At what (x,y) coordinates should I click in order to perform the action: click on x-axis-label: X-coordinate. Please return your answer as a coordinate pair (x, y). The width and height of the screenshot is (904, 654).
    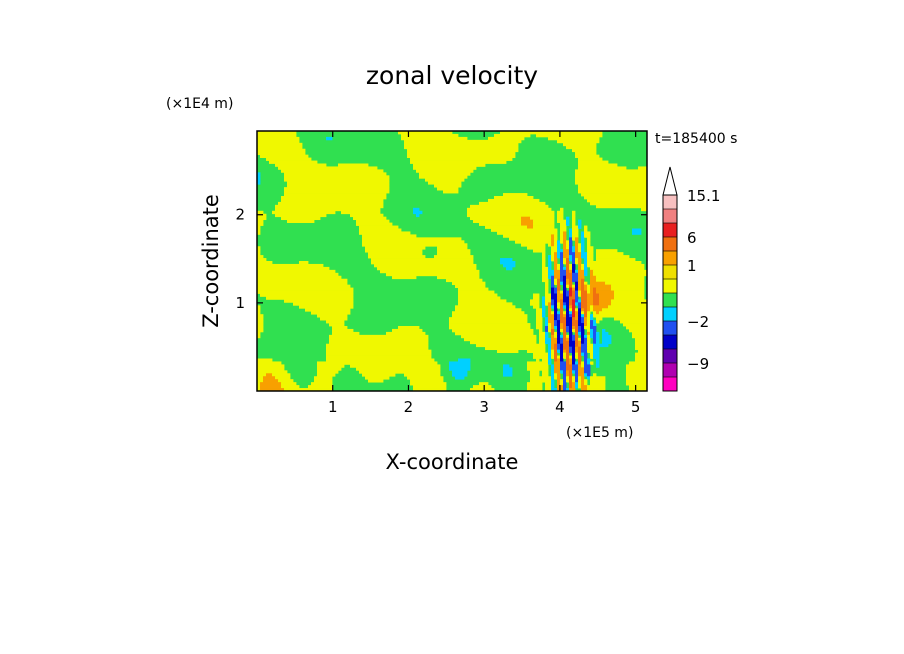
    Looking at the image, I should click on (452, 462).